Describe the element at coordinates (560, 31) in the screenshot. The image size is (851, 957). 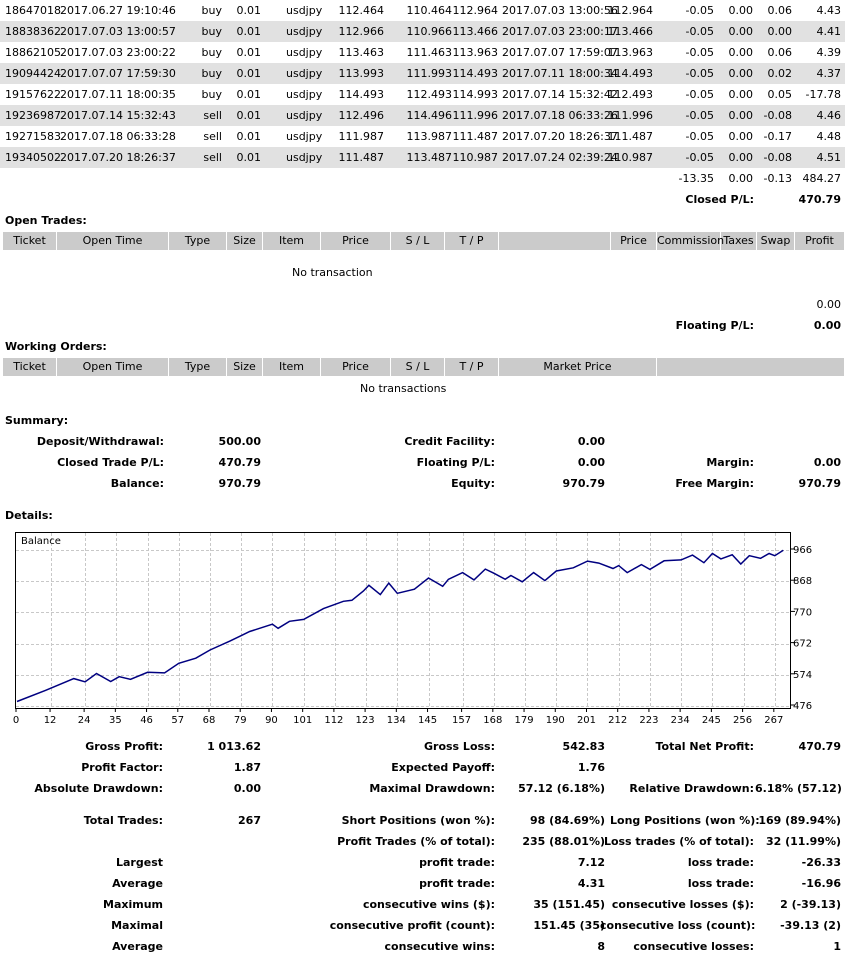
I see `cell-close-time: 2017.07.03 23:00:17` at that location.